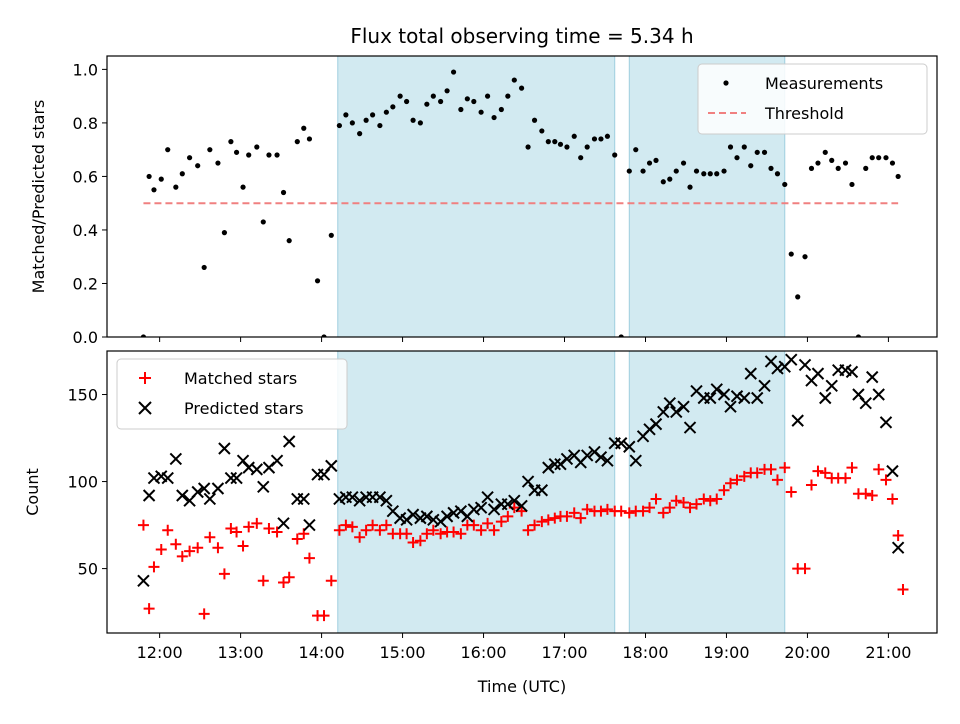 The image size is (960, 724). What do you see at coordinates (240, 378) in the screenshot?
I see `legend-label: Matched stars` at bounding box center [240, 378].